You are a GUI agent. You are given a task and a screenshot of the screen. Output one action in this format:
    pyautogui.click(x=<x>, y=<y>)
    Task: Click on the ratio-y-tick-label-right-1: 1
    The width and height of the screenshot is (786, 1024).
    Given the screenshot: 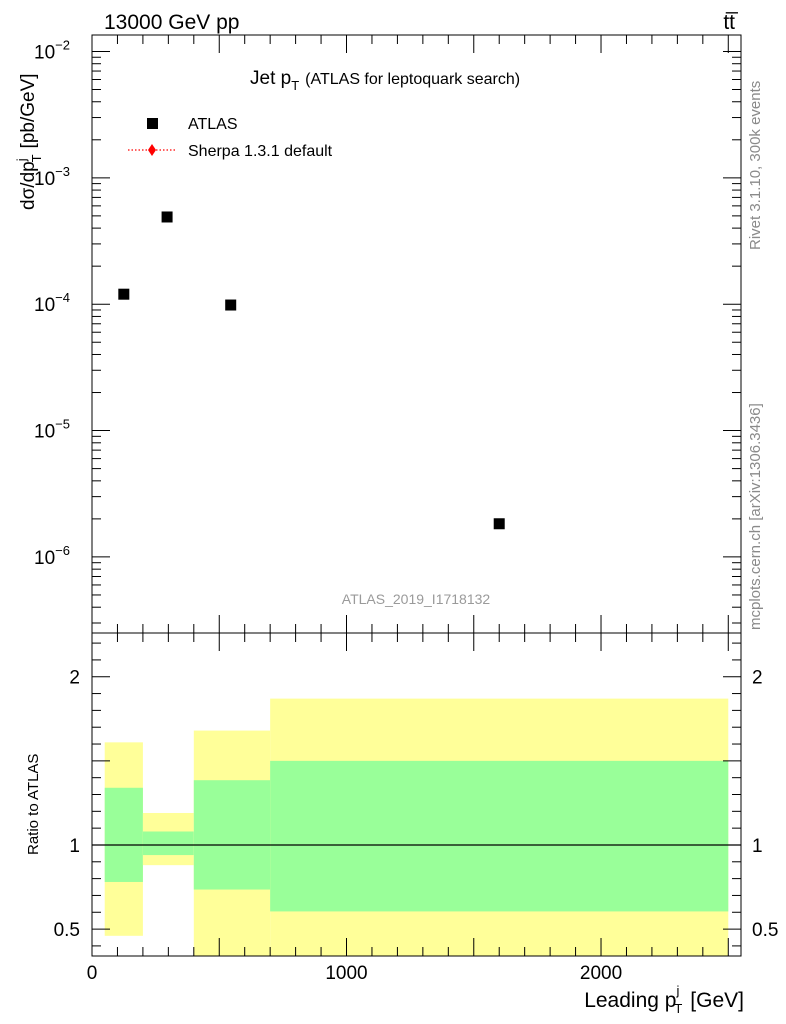 What is the action you would take?
    pyautogui.click(x=757, y=846)
    